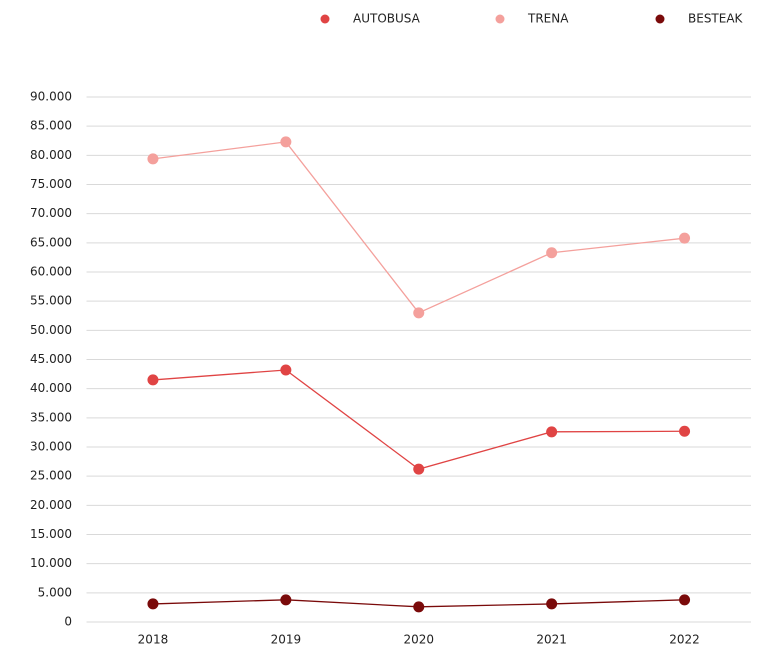 Image resolution: width=758 pixels, height=648 pixels. Describe the element at coordinates (51, 447) in the screenshot. I see `y-tick-label: 30.000` at that location.